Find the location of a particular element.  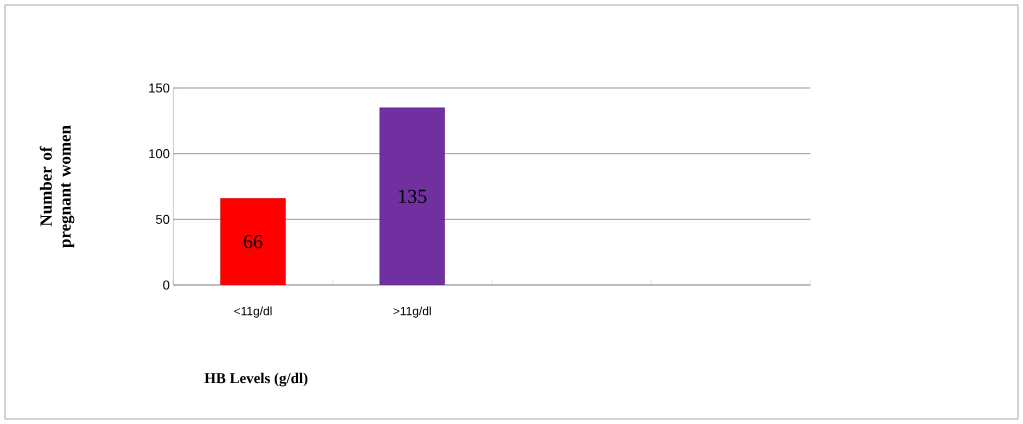

y-tick-label: 50 is located at coordinates (162, 219).